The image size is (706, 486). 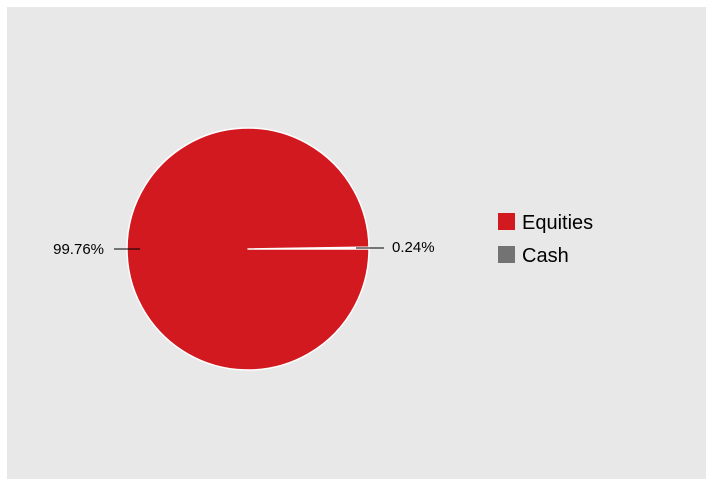 What do you see at coordinates (506, 254) in the screenshot?
I see `legend-swatch-cash` at bounding box center [506, 254].